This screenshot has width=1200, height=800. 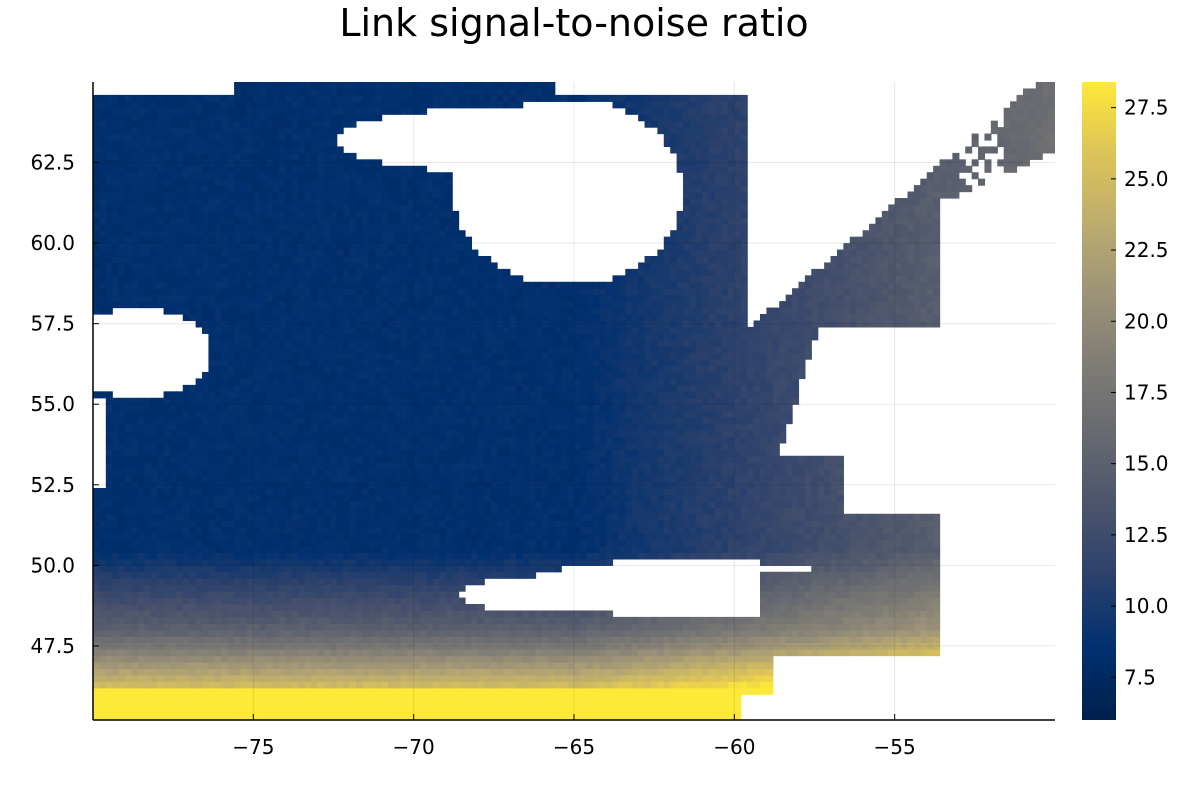 What do you see at coordinates (1146, 321) in the screenshot?
I see `colorbar-tick-label: 20.0` at bounding box center [1146, 321].